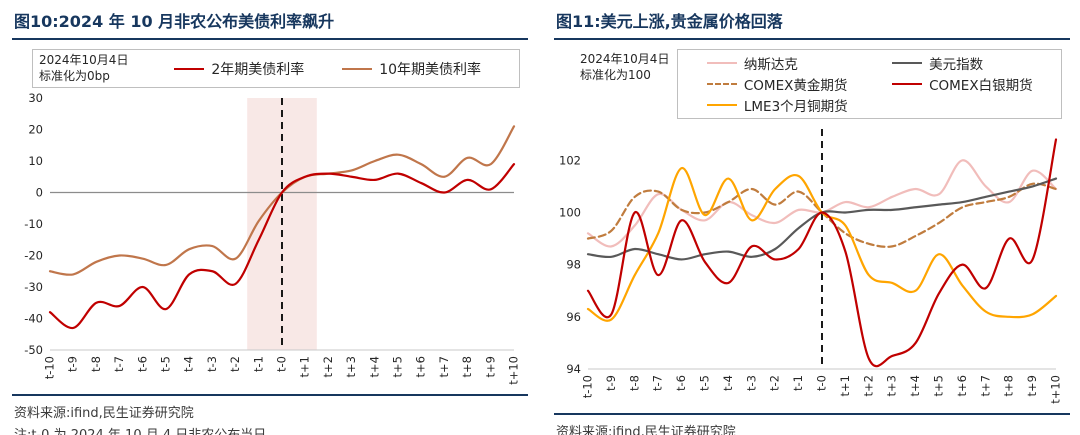 Image resolution: width=1080 pixels, height=435 pixels. I want to click on figure-10-standardization-note: 2024年10月4日 标准化为0bp, so click(84, 68).